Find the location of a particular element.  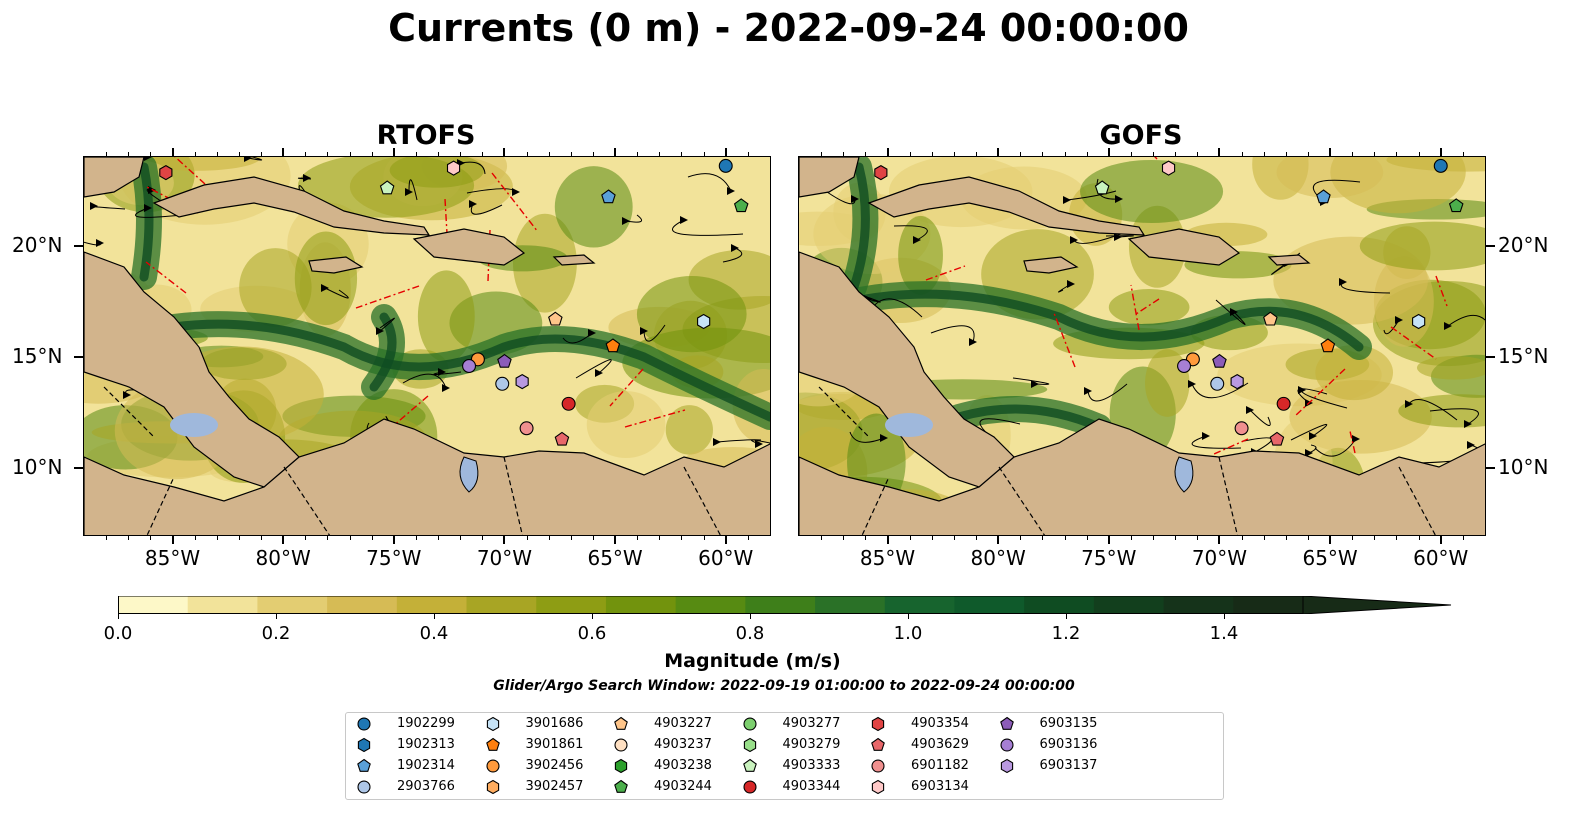

legend-label: 4903244 is located at coordinates (683, 786).